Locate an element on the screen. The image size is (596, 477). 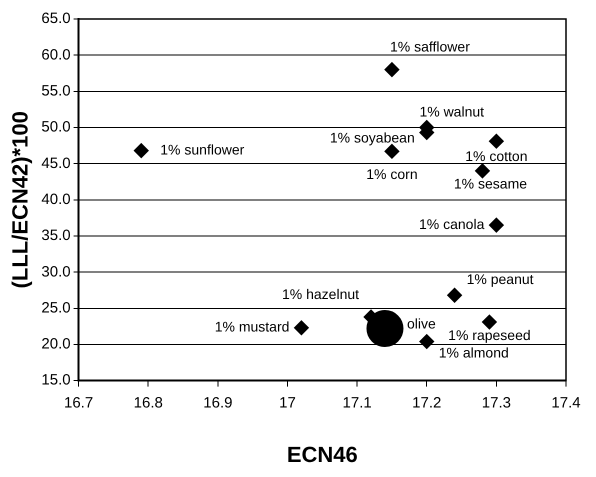
series-label: 1% walnut is located at coordinates (451, 111).